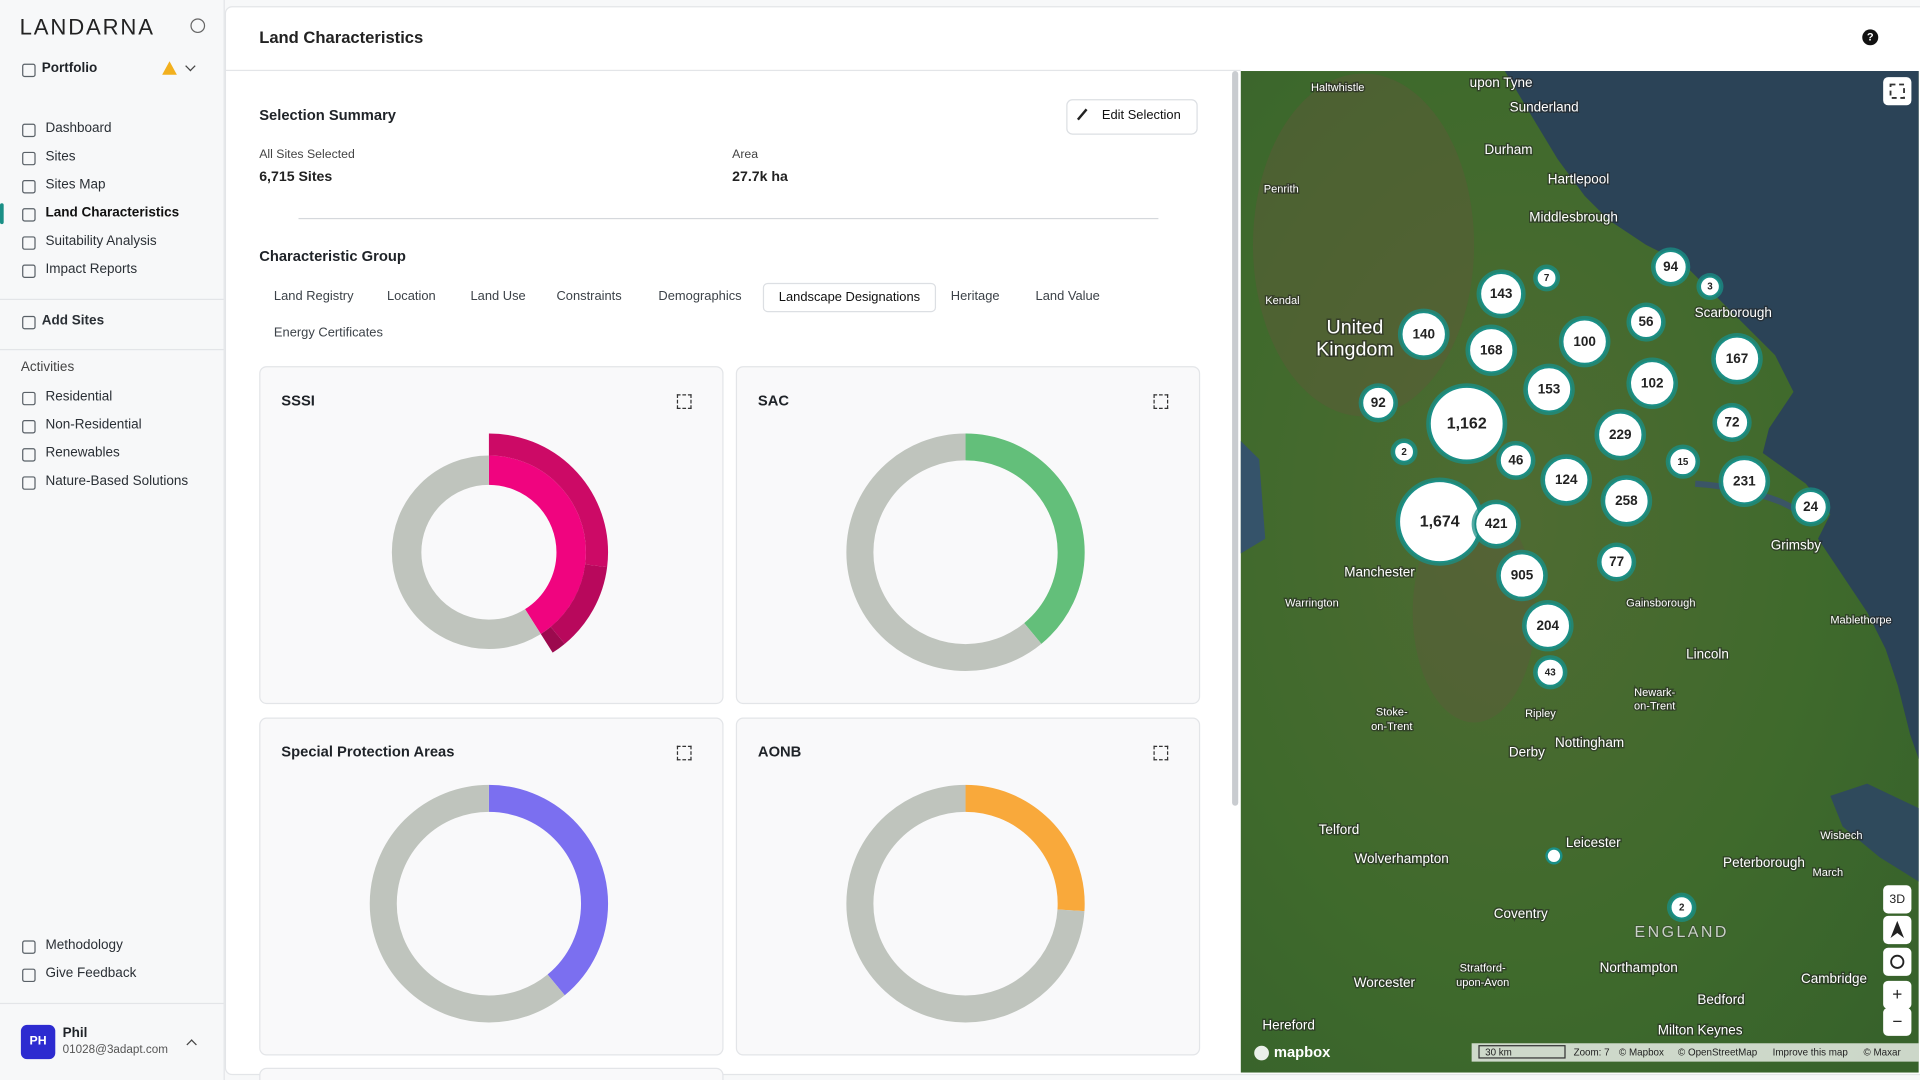 The width and height of the screenshot is (1920, 1080). Describe the element at coordinates (1355, 327) in the screenshot. I see `country-label: United` at that location.